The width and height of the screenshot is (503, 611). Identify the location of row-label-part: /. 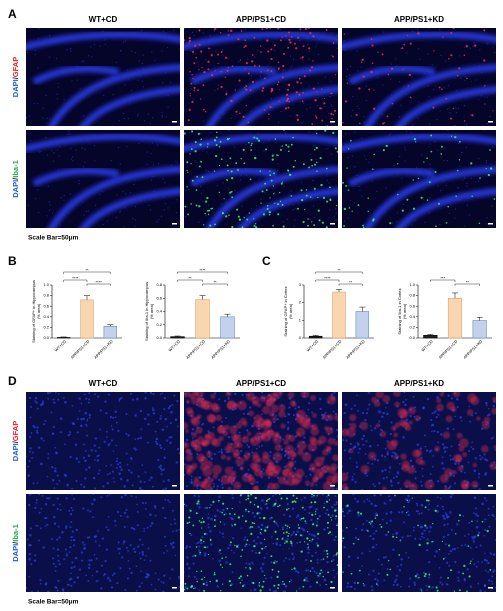
(15, 542).